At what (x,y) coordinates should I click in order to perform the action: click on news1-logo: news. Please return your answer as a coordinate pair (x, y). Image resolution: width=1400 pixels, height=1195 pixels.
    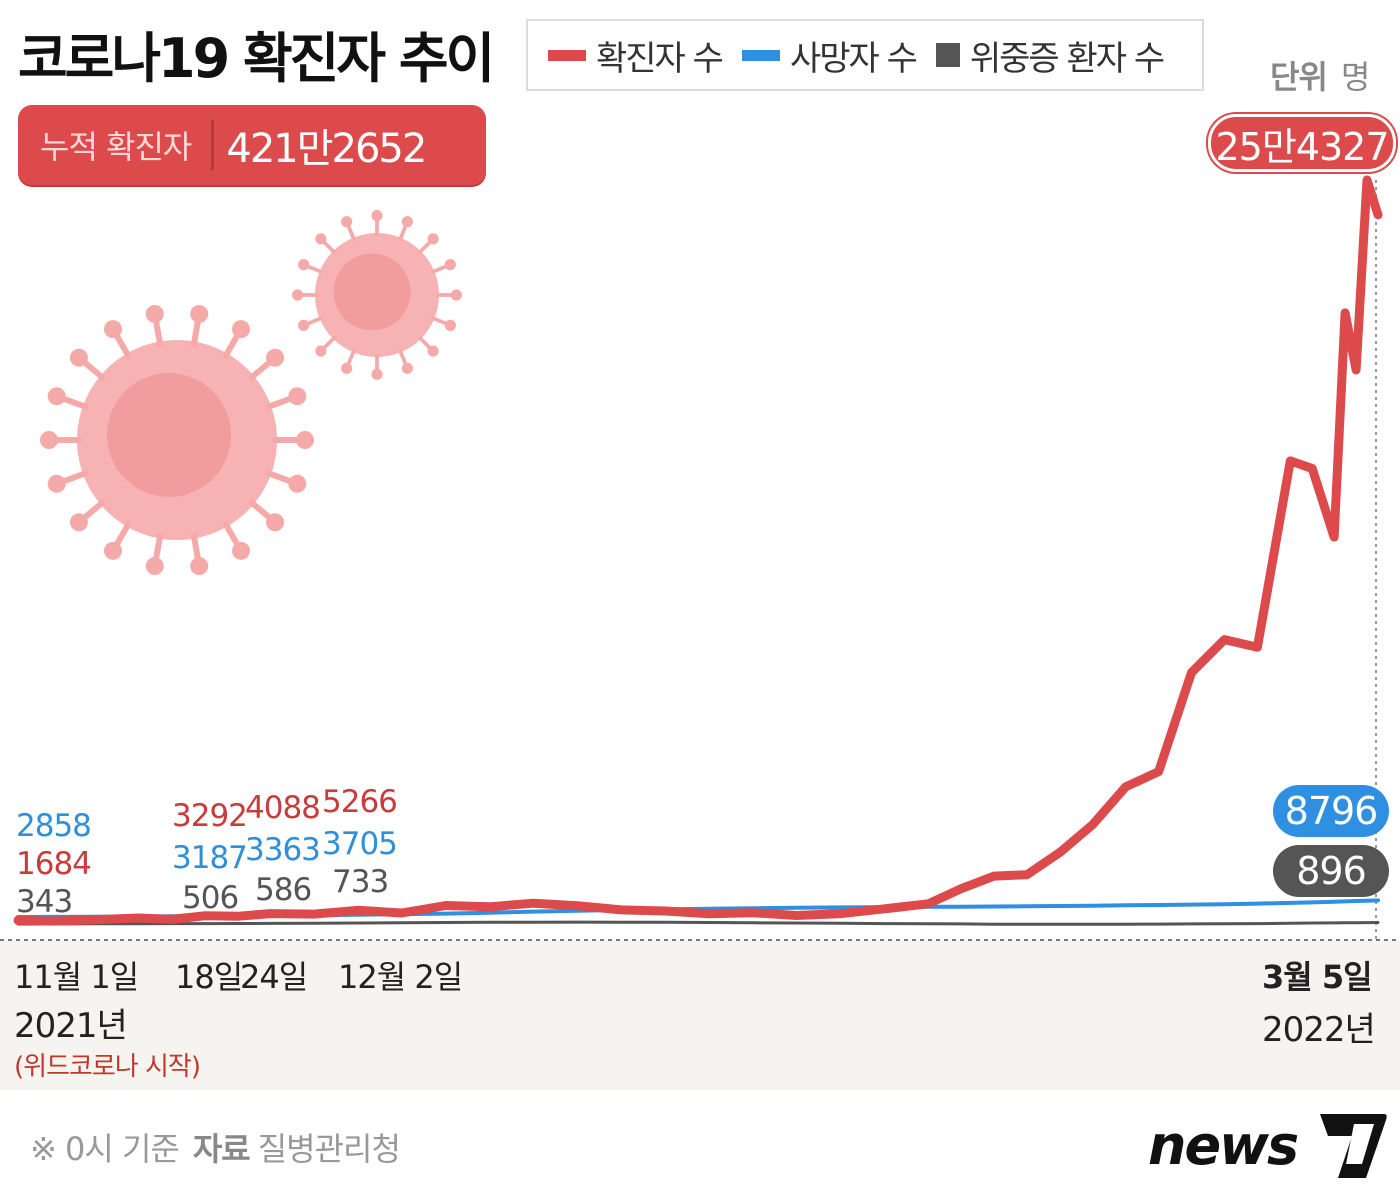
    Looking at the image, I should click on (1267, 1146).